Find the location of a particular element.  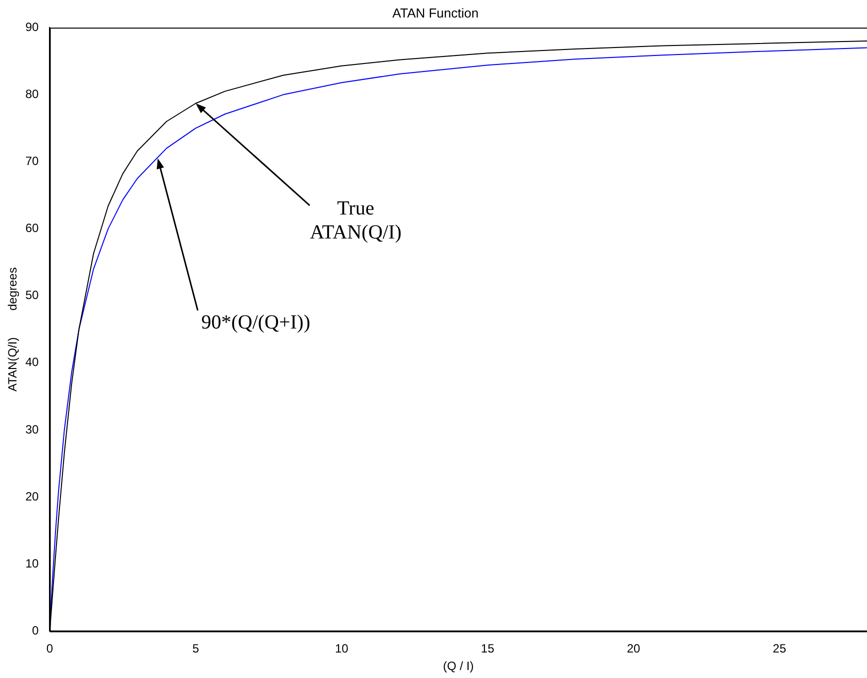

y-axis-title: ATAN(Q/I) degrees is located at coordinates (13, 329).